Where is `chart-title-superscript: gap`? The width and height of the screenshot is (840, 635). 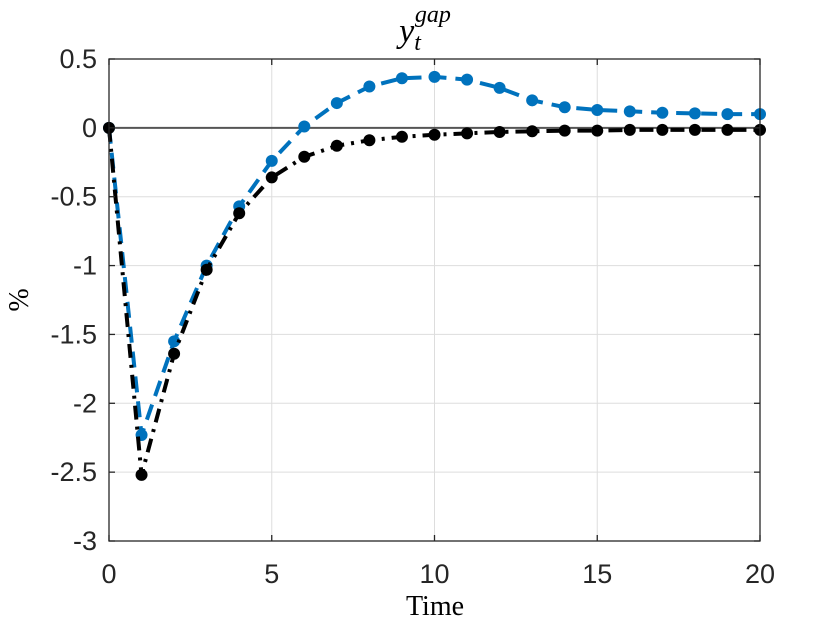
chart-title-superscript: gap is located at coordinates (433, 15).